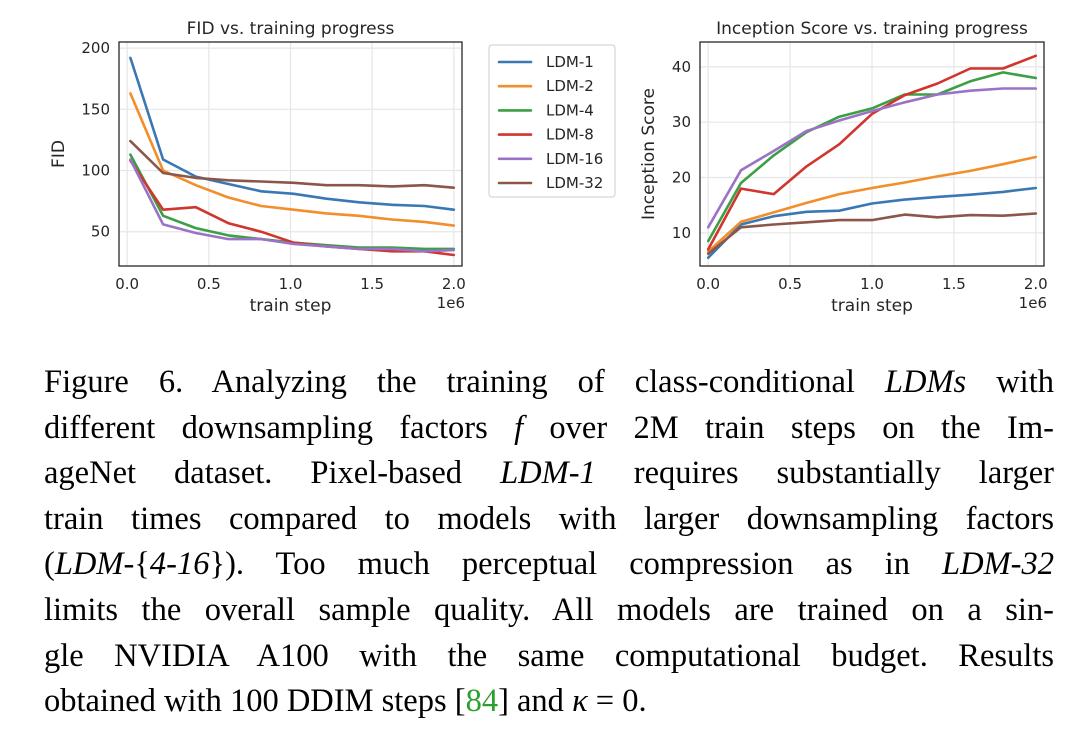  I want to click on legend-label-ldm-1: LDM-1, so click(570, 62).